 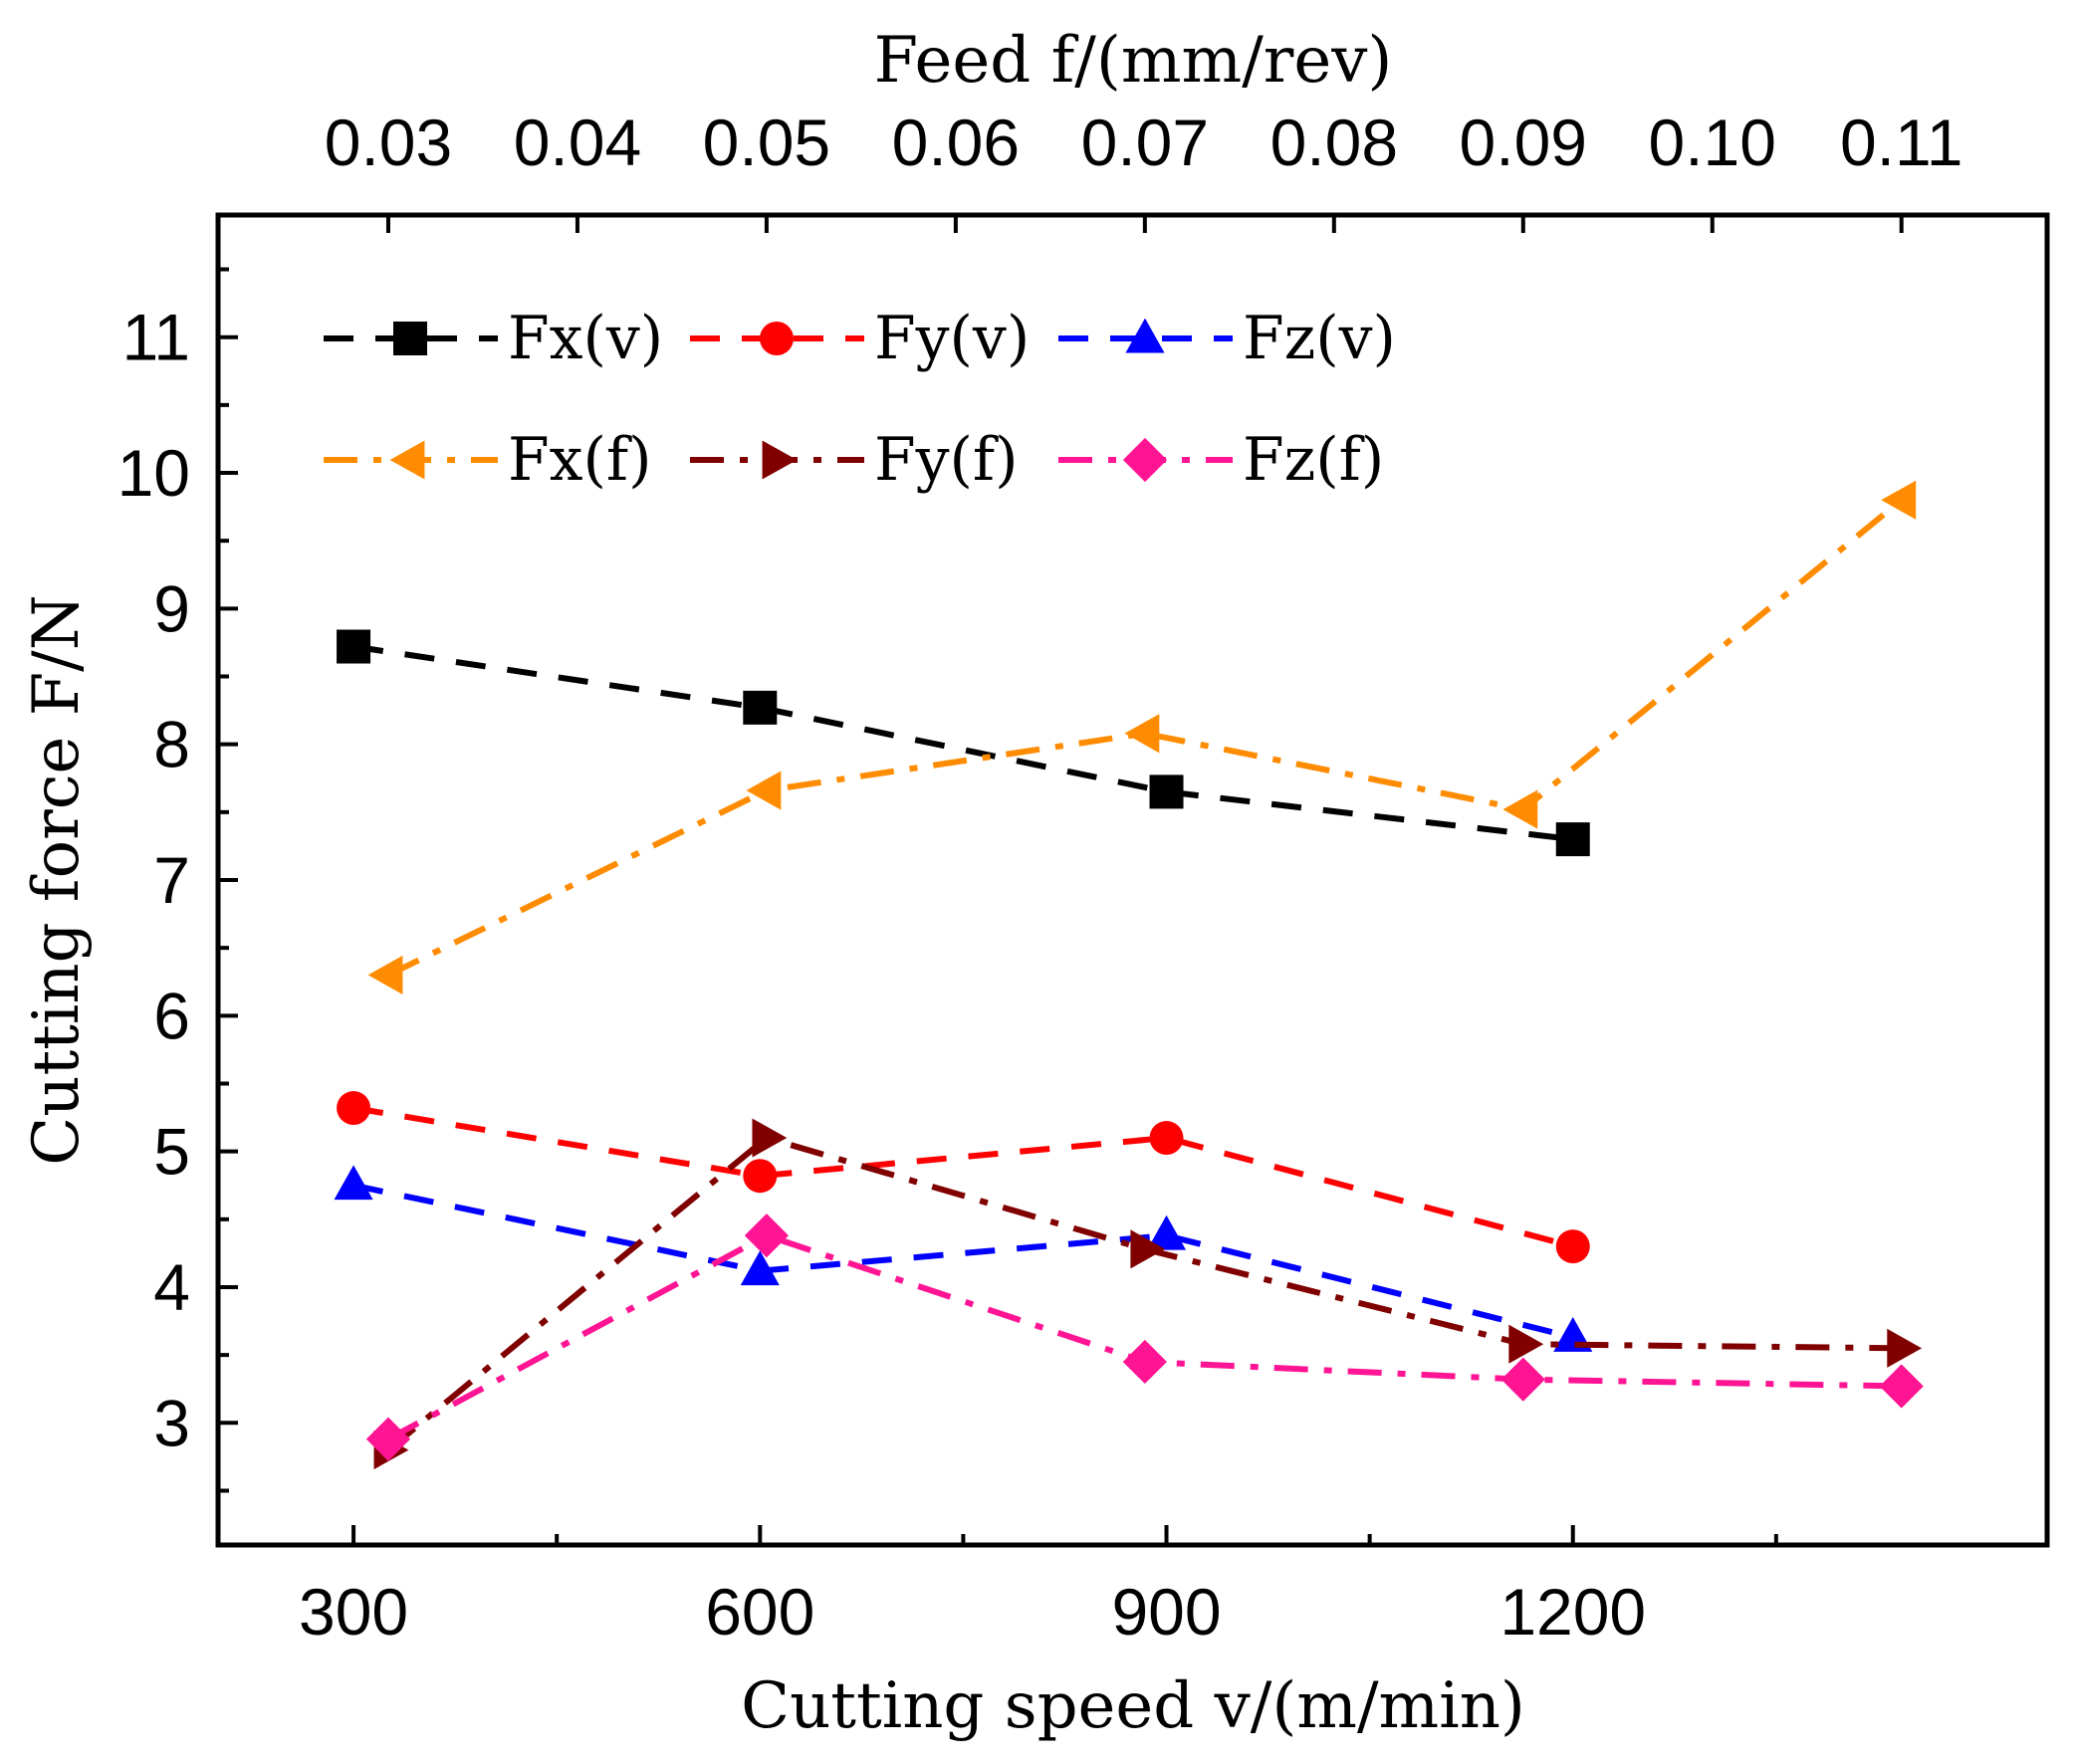 What do you see at coordinates (153, 473) in the screenshot?
I see `y-tick-label: 10` at bounding box center [153, 473].